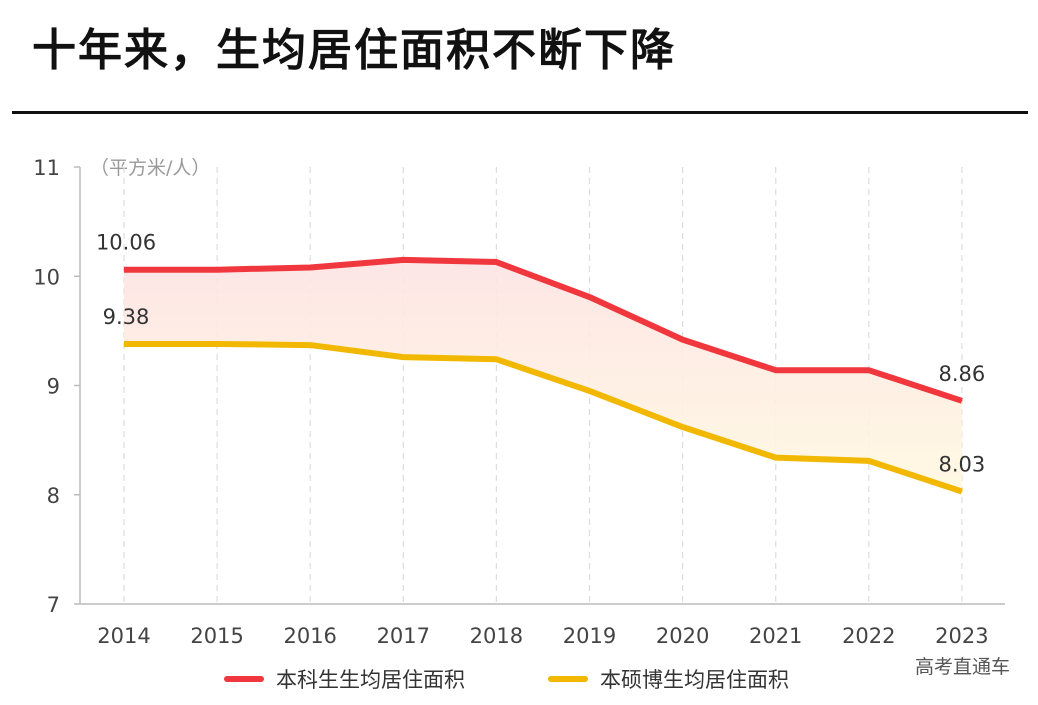 This screenshot has width=1038, height=705. What do you see at coordinates (775, 636) in the screenshot?
I see `x-tick-label: 2021` at bounding box center [775, 636].